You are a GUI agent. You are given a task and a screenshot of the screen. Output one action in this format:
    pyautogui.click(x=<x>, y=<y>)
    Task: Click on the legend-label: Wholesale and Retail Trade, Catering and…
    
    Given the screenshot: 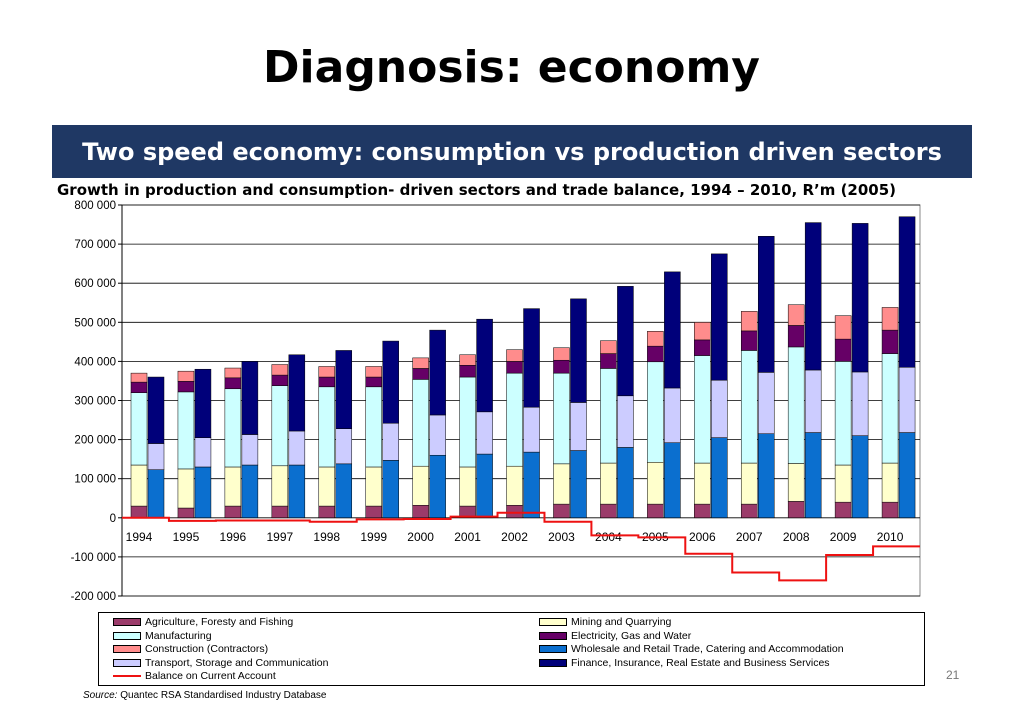 What is the action you would take?
    pyautogui.click(x=707, y=649)
    